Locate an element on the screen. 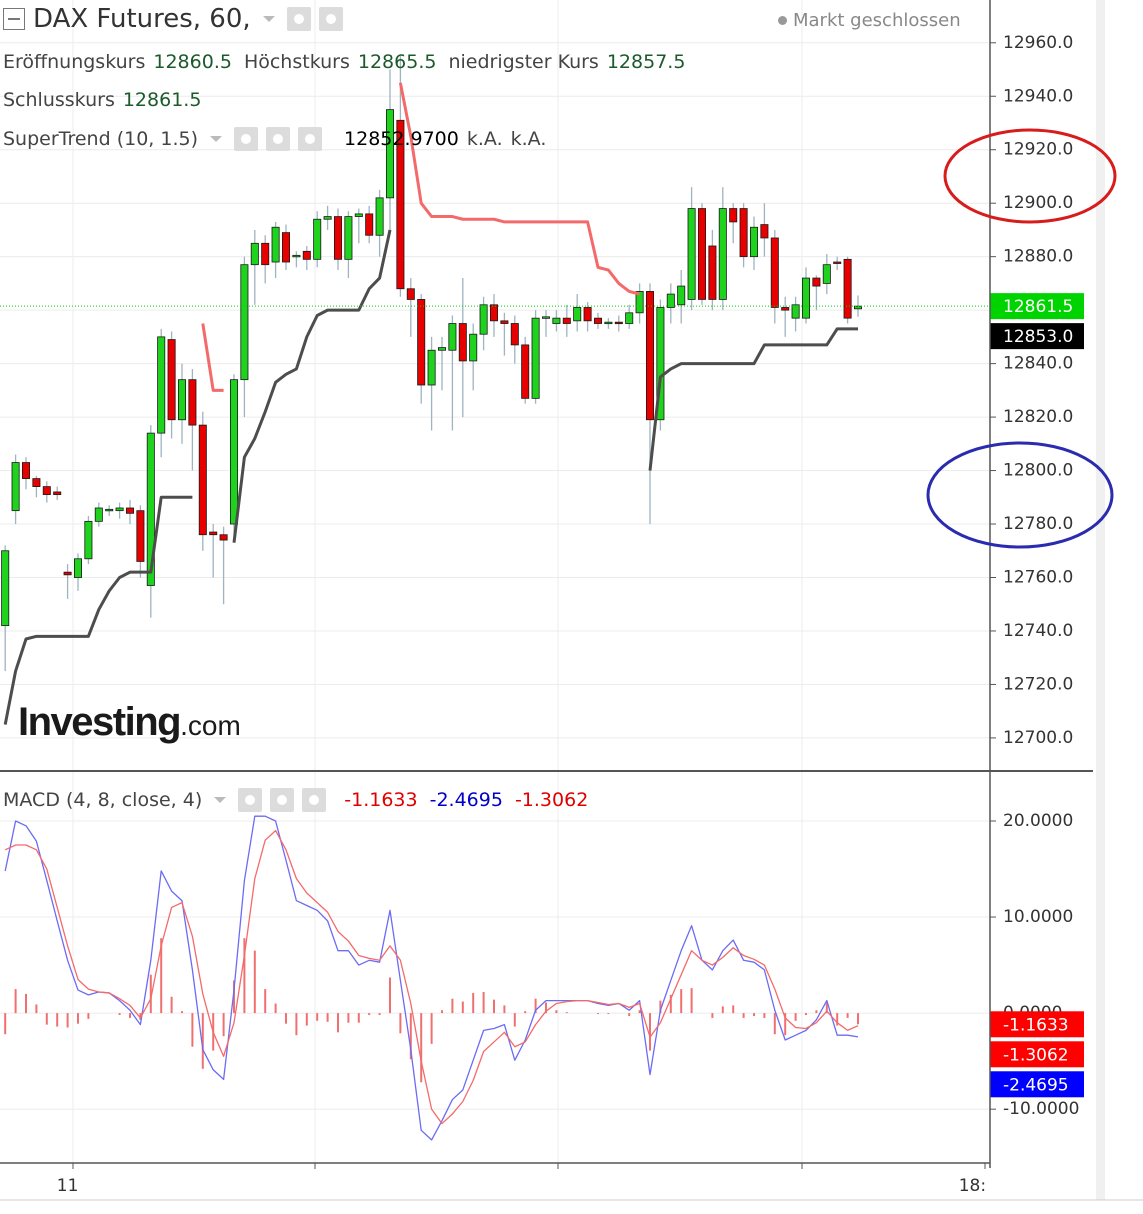 The height and width of the screenshot is (1214, 1143). y-tick-label: -10.0000 is located at coordinates (1041, 1109).